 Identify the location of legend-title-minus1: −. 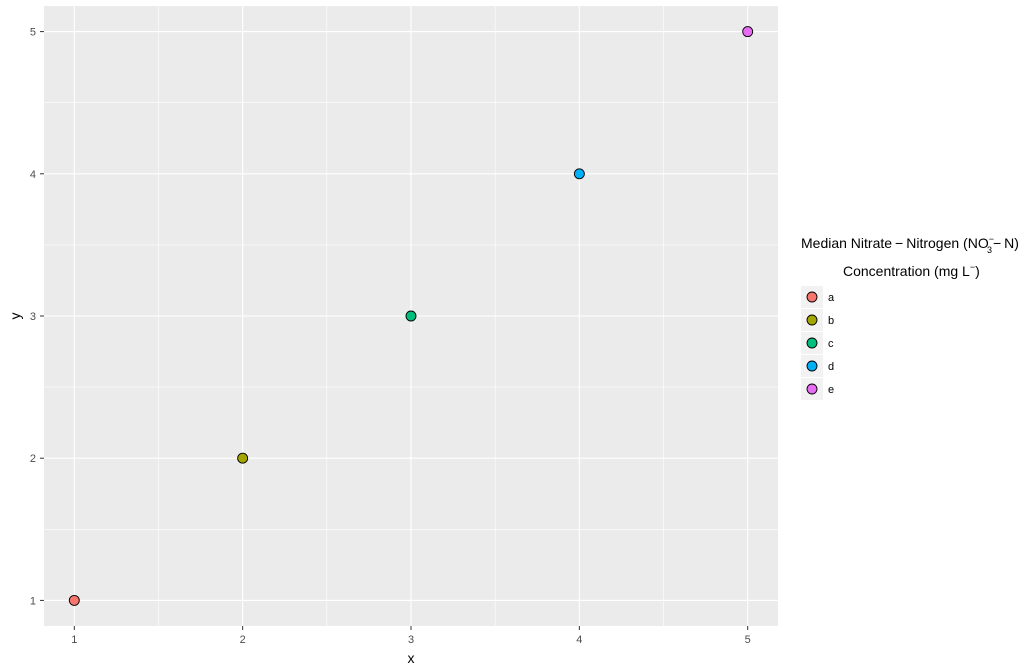
(899, 243).